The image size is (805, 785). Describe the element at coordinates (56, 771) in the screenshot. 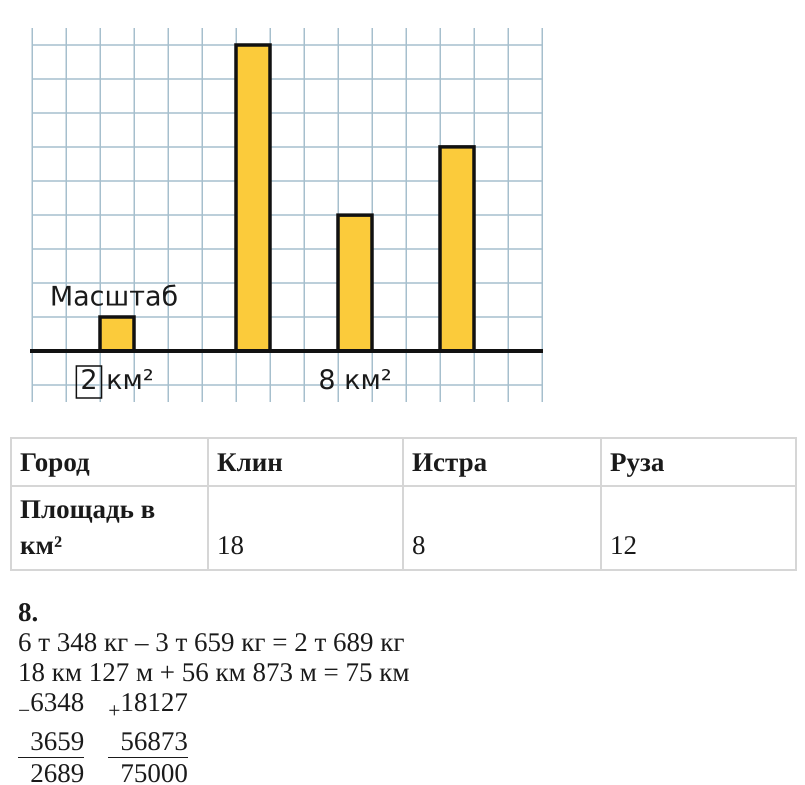

I see `text: 2689` at that location.